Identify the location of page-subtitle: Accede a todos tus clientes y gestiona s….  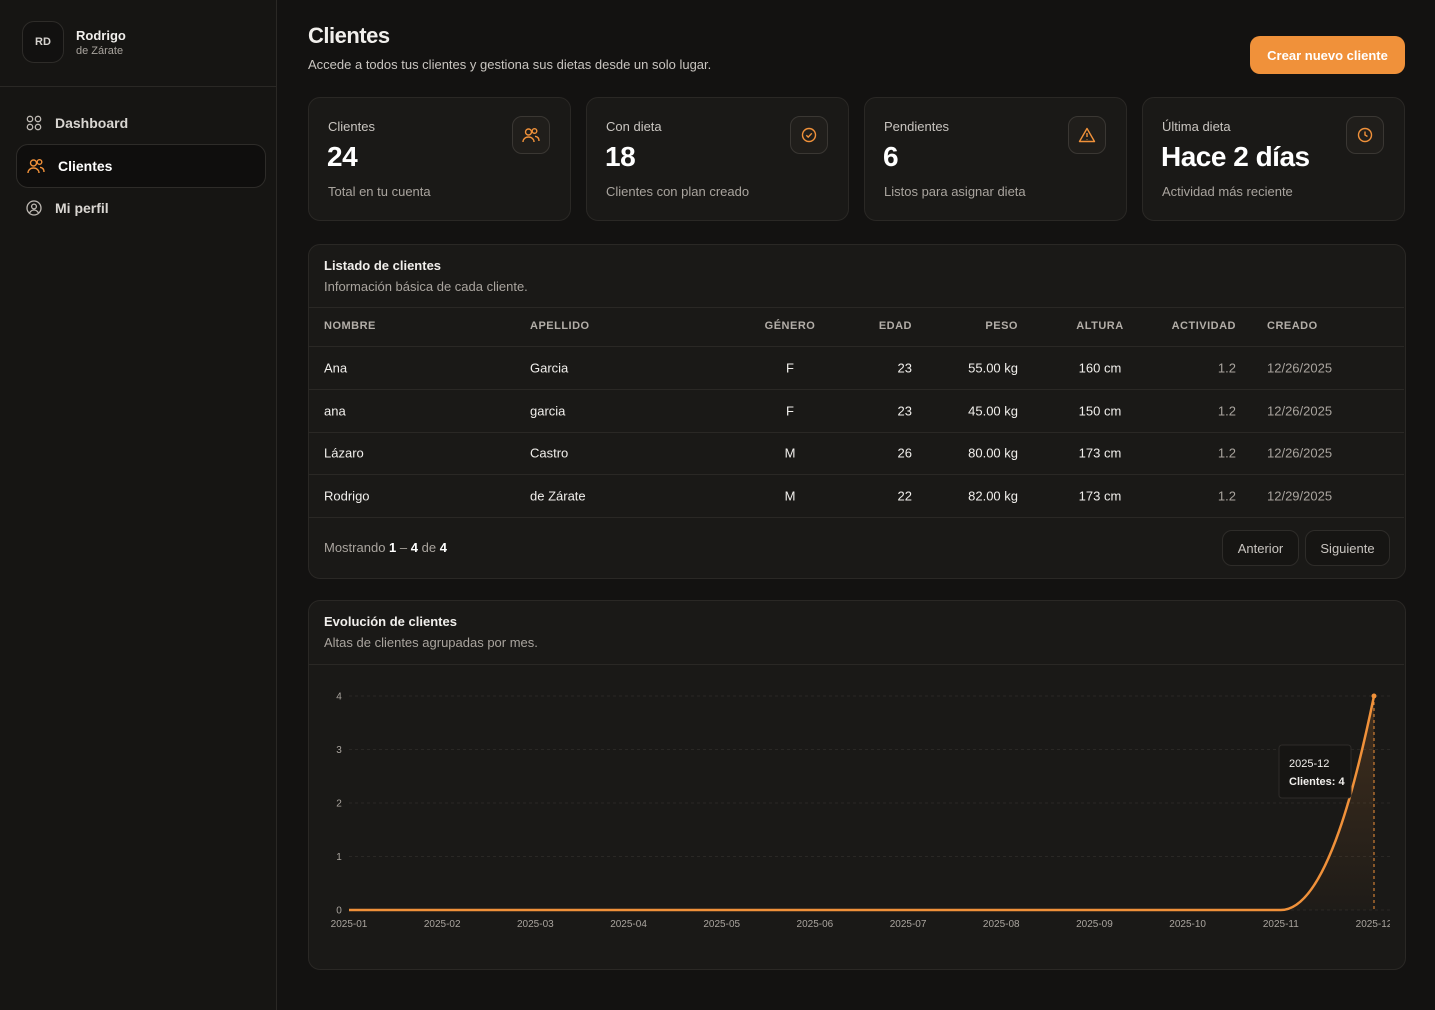
(510, 64).